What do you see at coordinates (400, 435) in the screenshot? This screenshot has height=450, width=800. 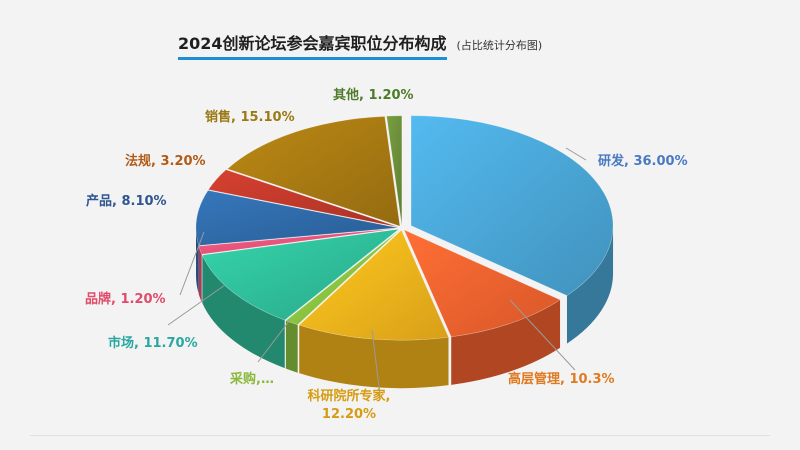 I see `bottom-divider` at bounding box center [400, 435].